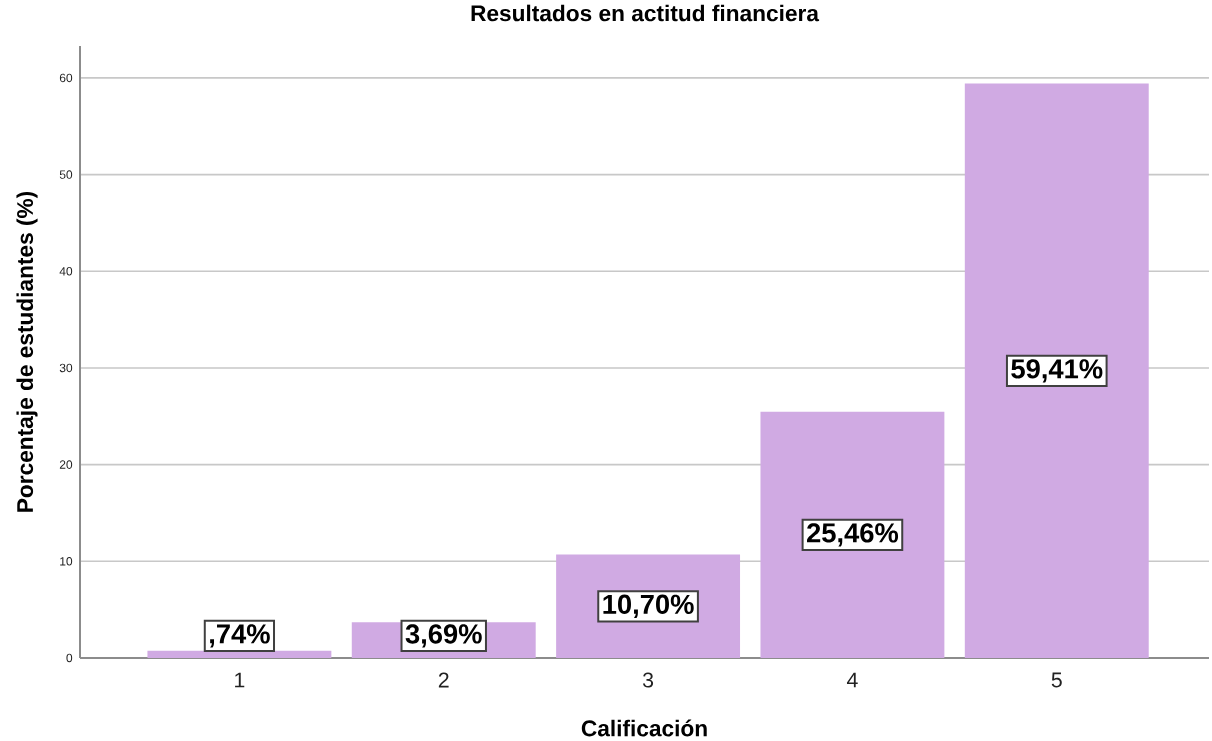  What do you see at coordinates (443, 680) in the screenshot?
I see `x-tick-label: 2` at bounding box center [443, 680].